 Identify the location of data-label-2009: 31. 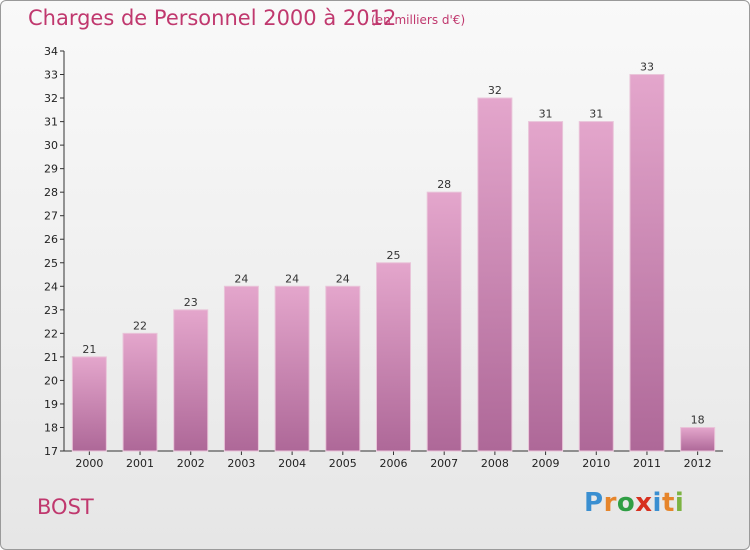
(546, 114).